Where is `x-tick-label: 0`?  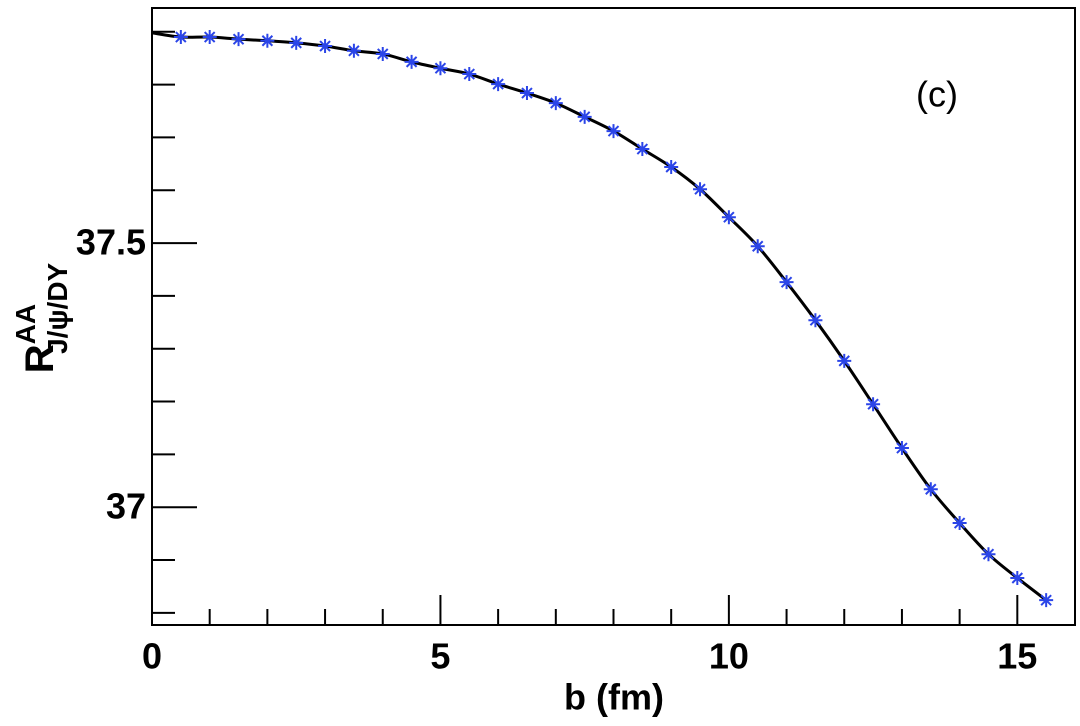 x-tick-label: 0 is located at coordinates (152, 656).